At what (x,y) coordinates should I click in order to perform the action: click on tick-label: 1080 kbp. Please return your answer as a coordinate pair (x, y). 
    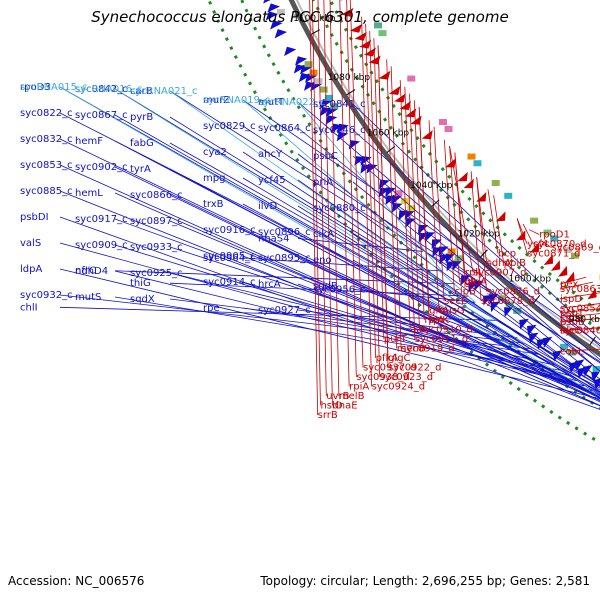
    Looking at the image, I should click on (349, 78).